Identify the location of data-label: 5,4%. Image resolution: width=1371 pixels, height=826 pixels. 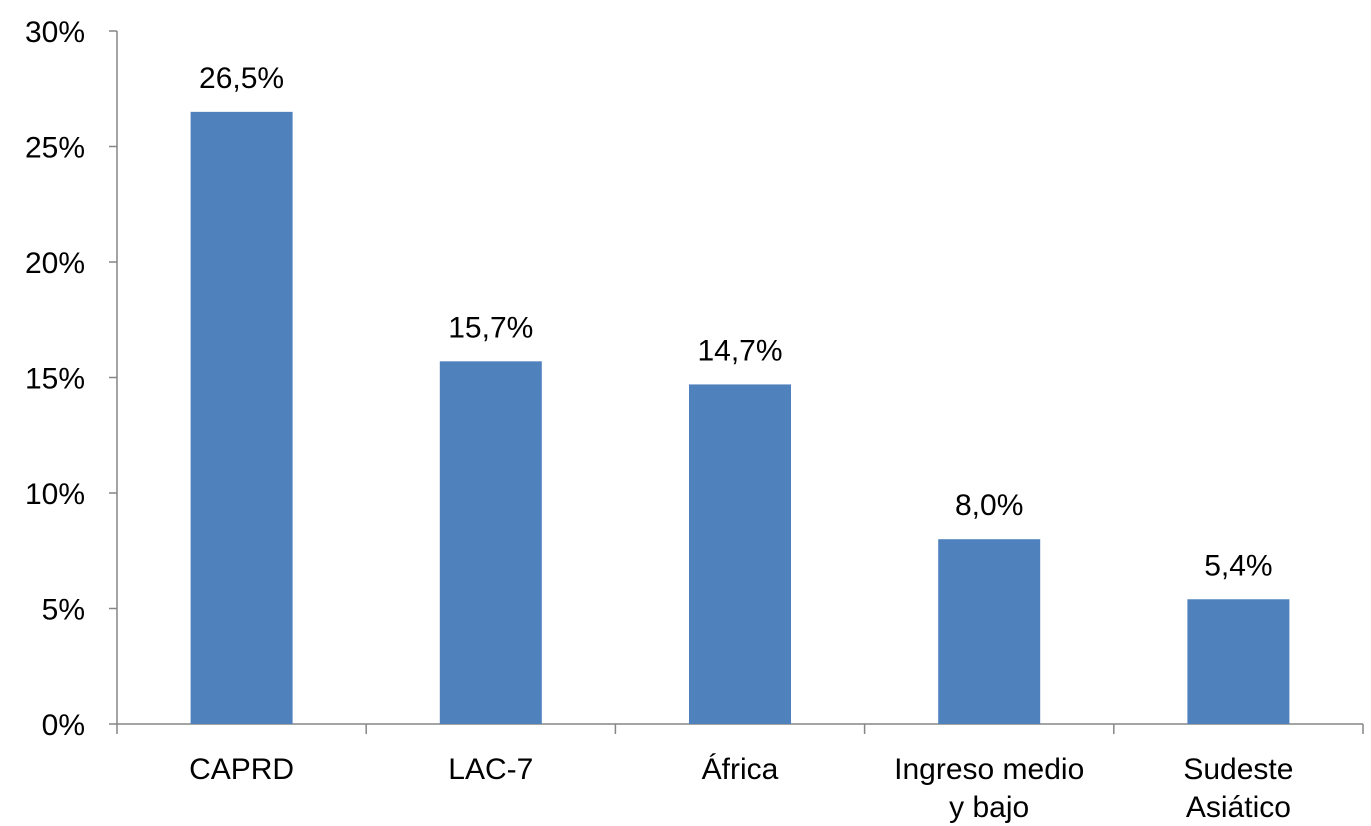
(1238, 565).